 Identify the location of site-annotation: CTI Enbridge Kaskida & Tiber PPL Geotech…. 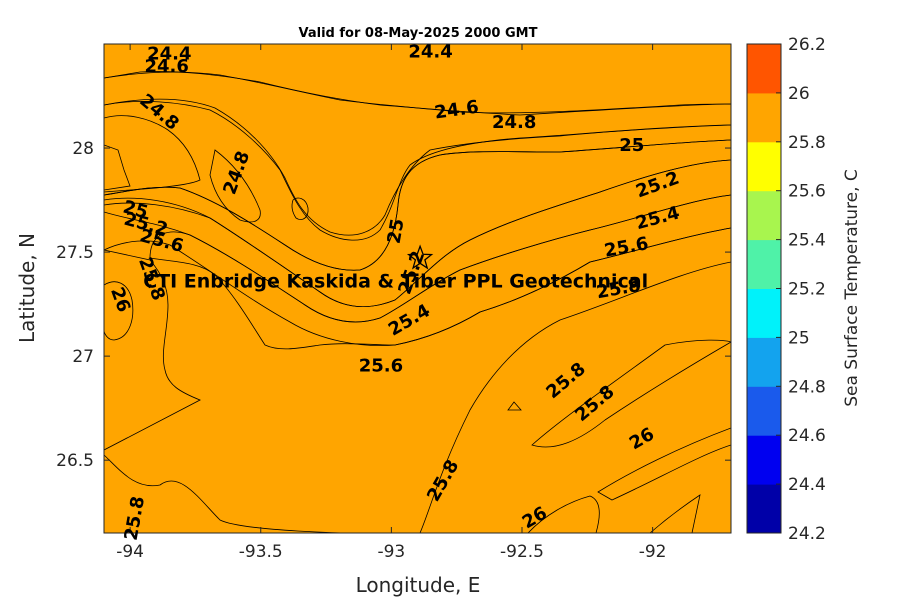
(395, 268).